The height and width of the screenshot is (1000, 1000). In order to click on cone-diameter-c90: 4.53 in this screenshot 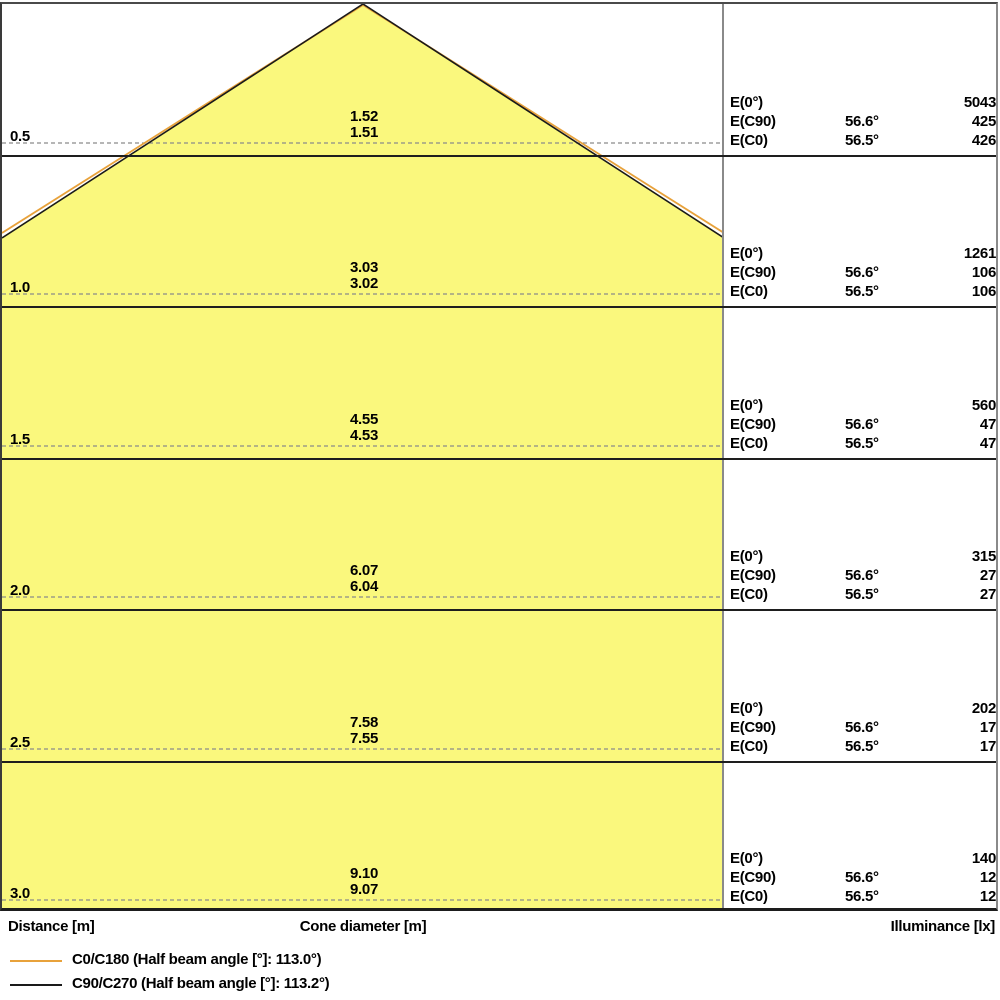, I will do `click(364, 435)`.